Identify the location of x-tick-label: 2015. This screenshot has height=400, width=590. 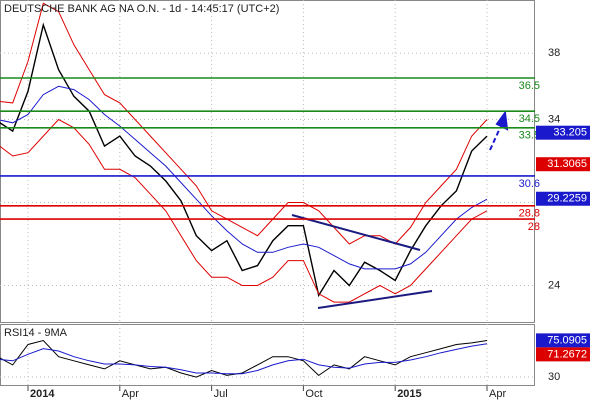
(409, 394).